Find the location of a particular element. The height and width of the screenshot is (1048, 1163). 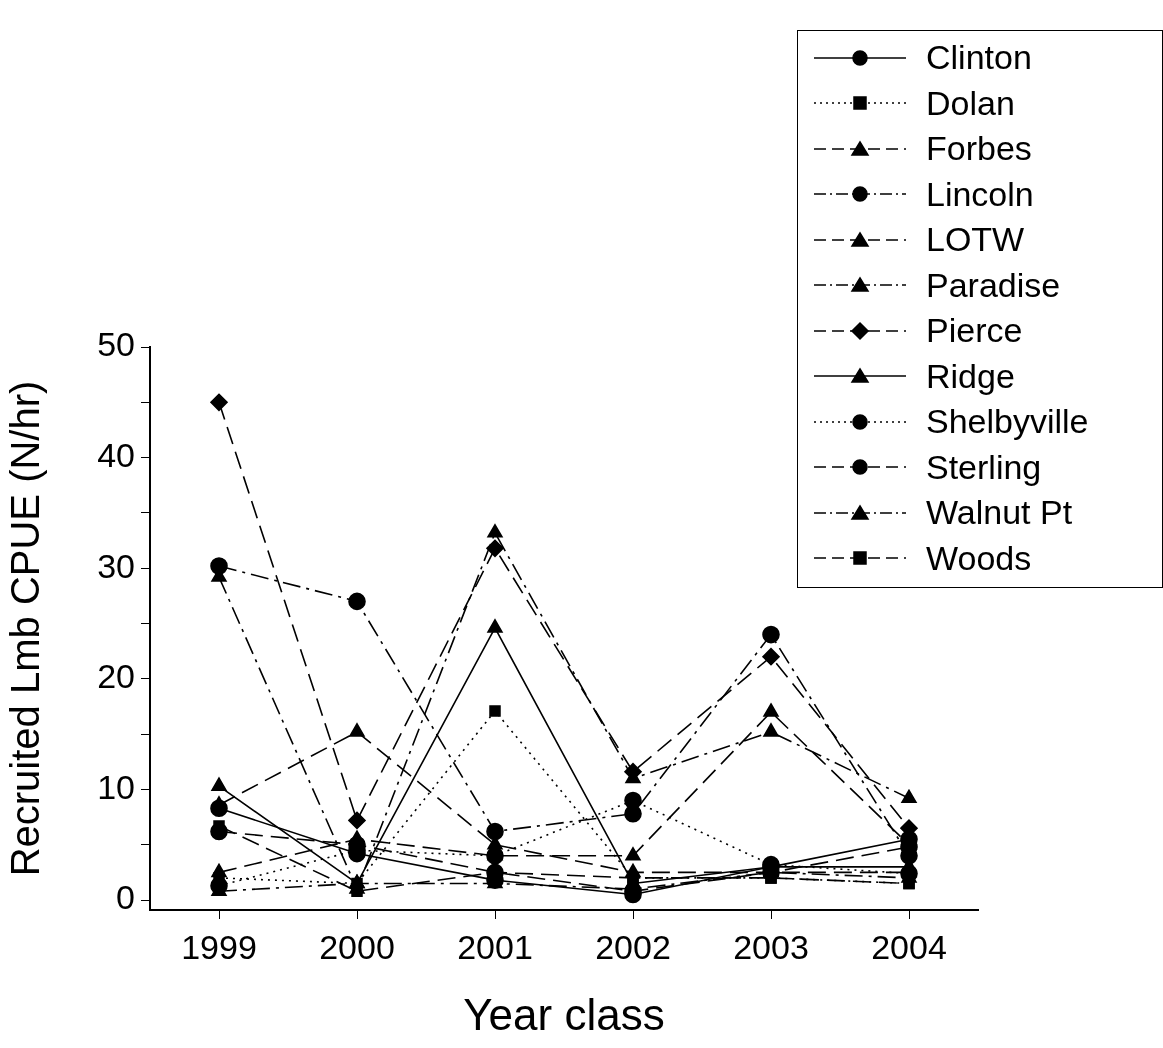

x-tick-label: 2003 is located at coordinates (771, 946).